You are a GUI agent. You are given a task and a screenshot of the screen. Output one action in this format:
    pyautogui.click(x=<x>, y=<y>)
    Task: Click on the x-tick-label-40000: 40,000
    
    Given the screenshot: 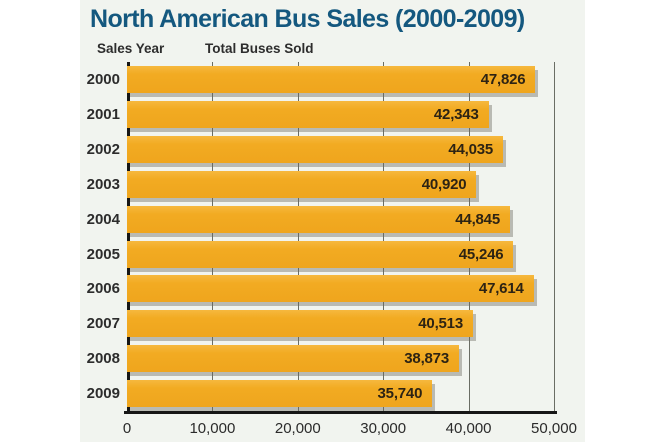 What is the action you would take?
    pyautogui.click(x=468, y=428)
    